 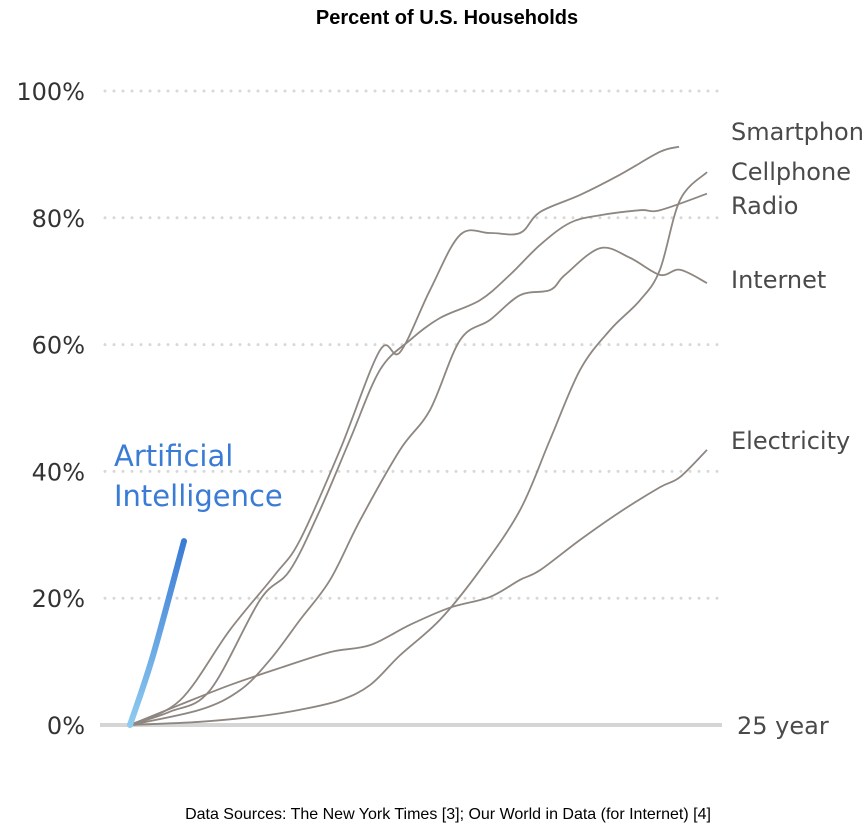 What do you see at coordinates (58, 472) in the screenshot?
I see `y-tick-label: 40%` at bounding box center [58, 472].